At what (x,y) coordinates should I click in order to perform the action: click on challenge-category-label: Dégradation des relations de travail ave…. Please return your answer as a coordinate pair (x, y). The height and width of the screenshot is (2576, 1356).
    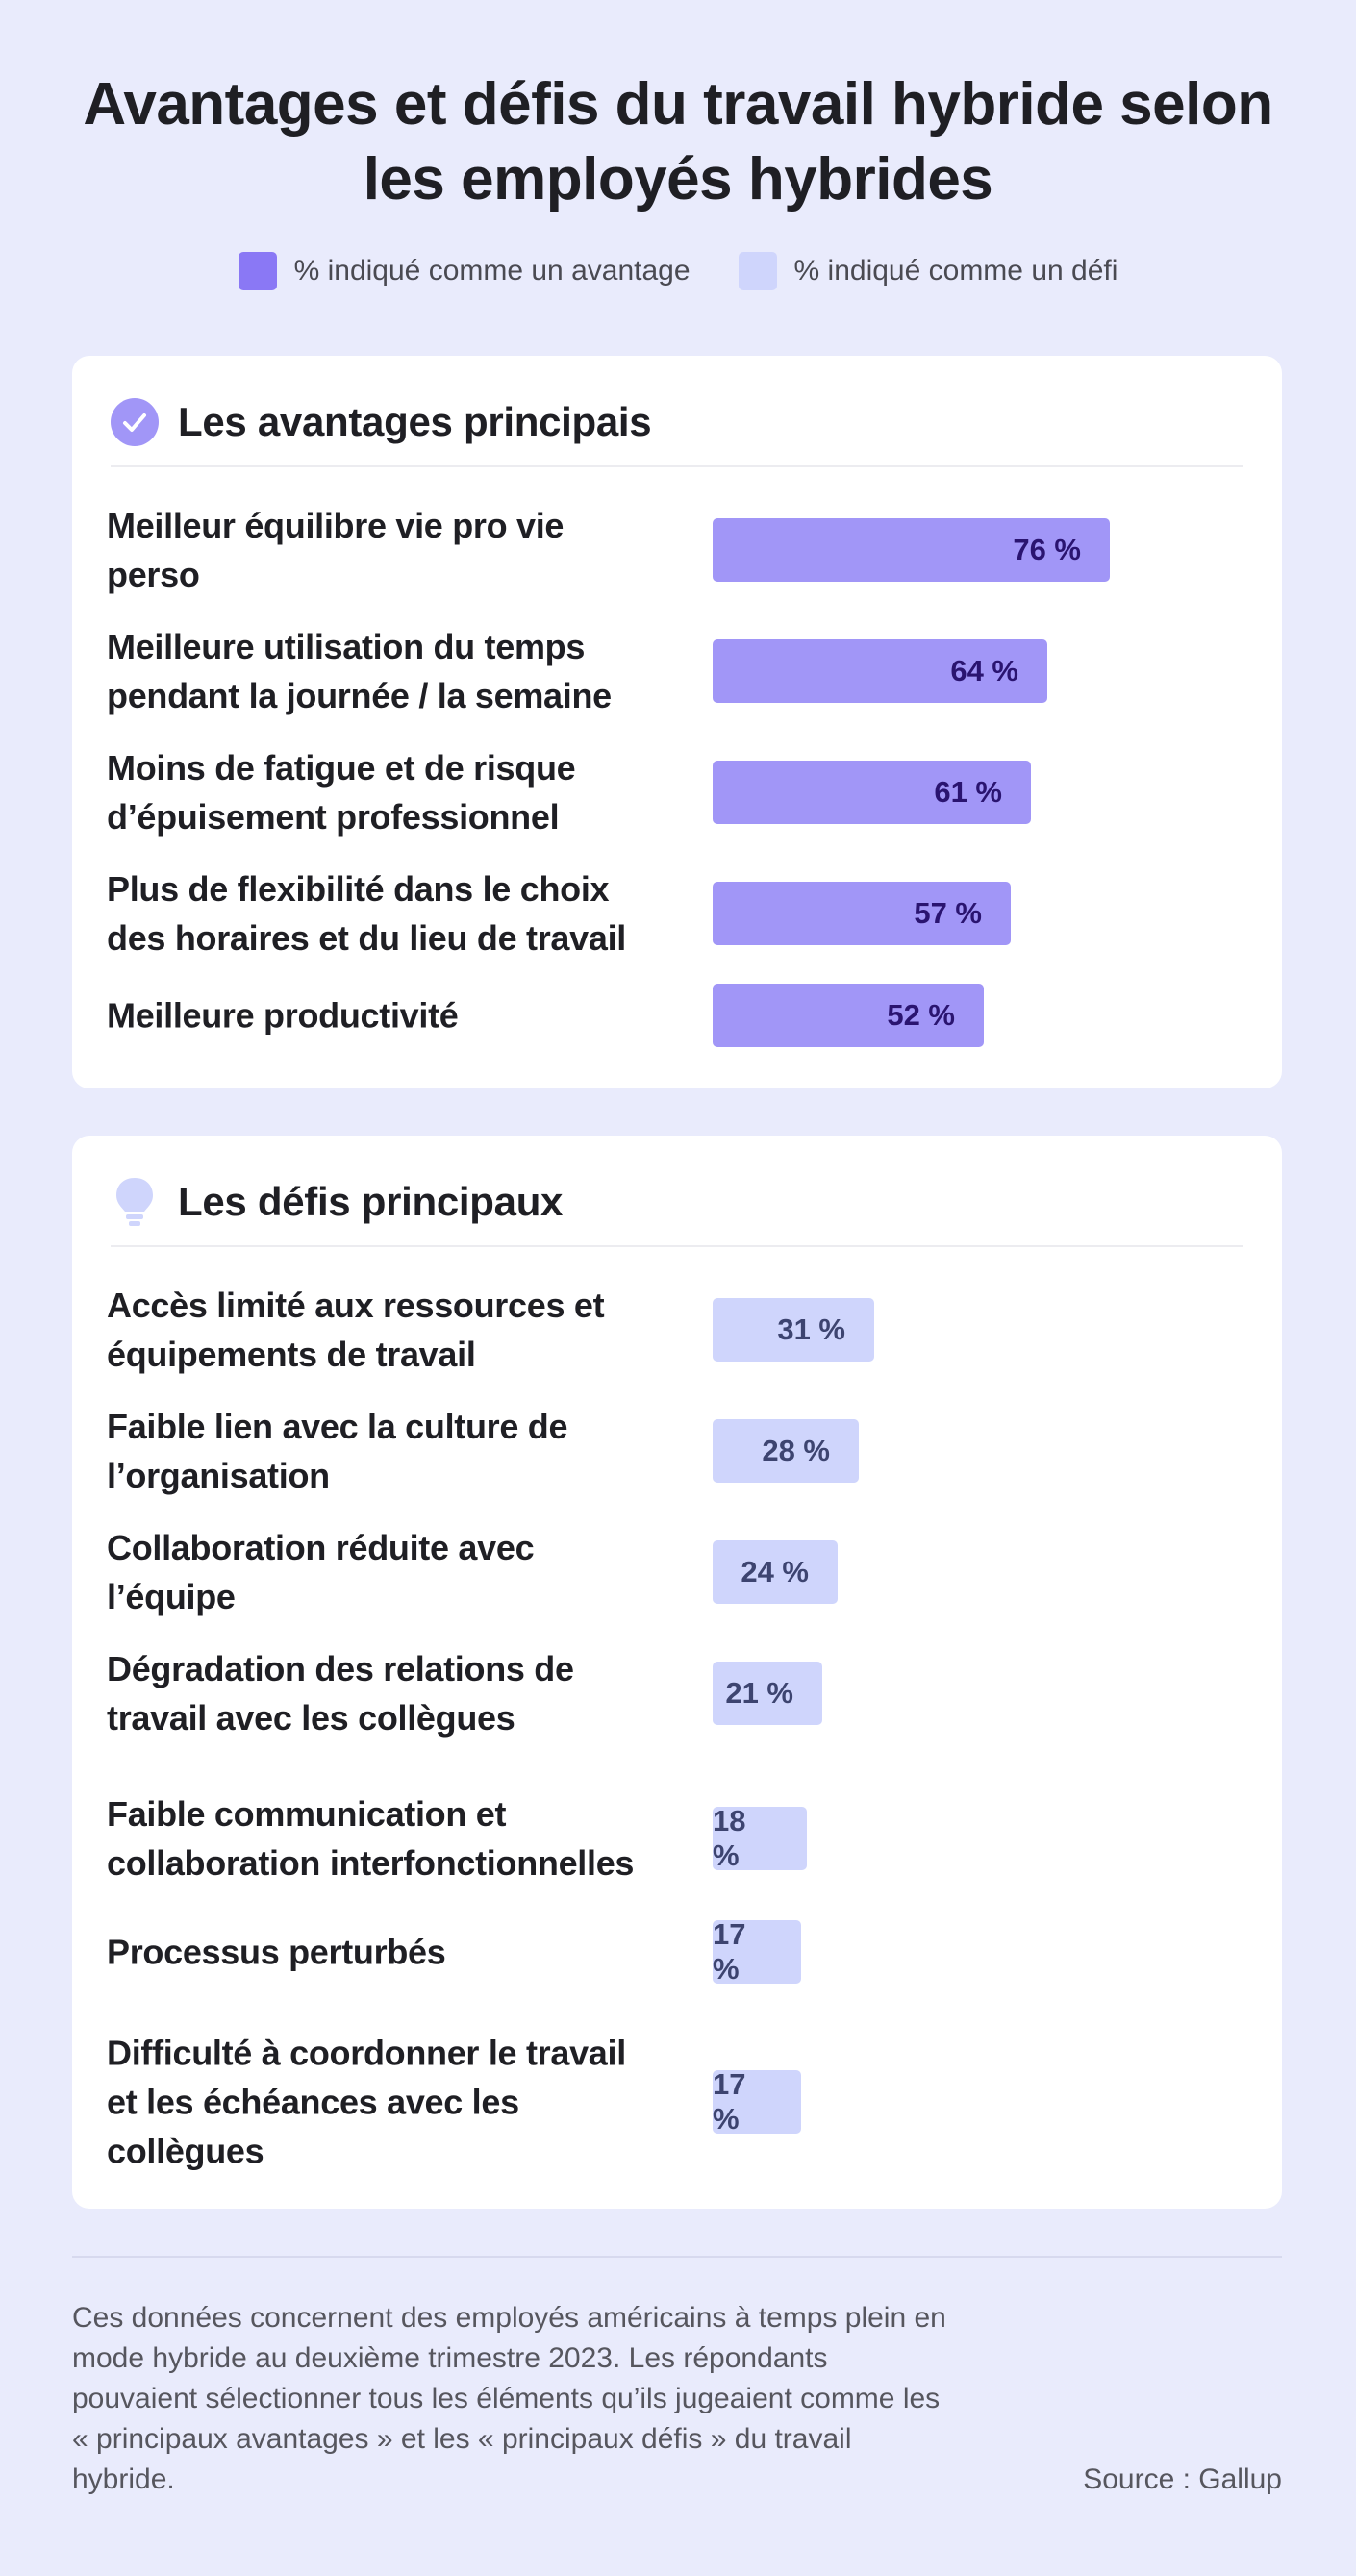
    Looking at the image, I should click on (340, 1693).